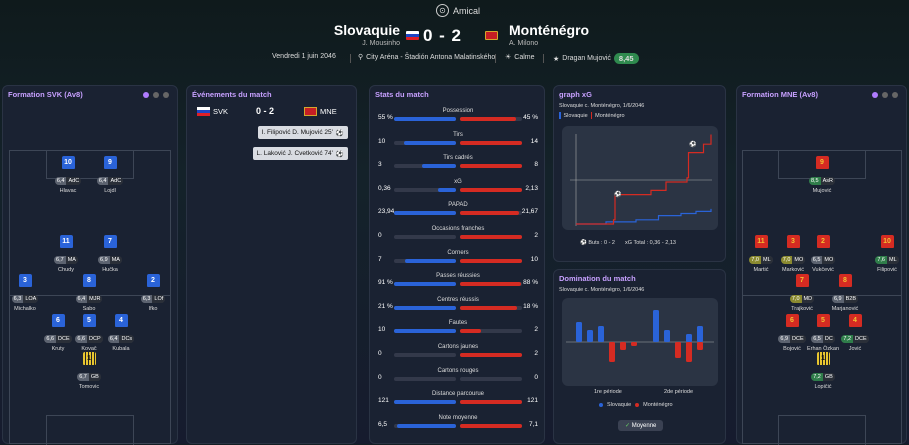 This screenshot has height=445, width=909. I want to click on shirt-icon: 8, so click(89, 280).